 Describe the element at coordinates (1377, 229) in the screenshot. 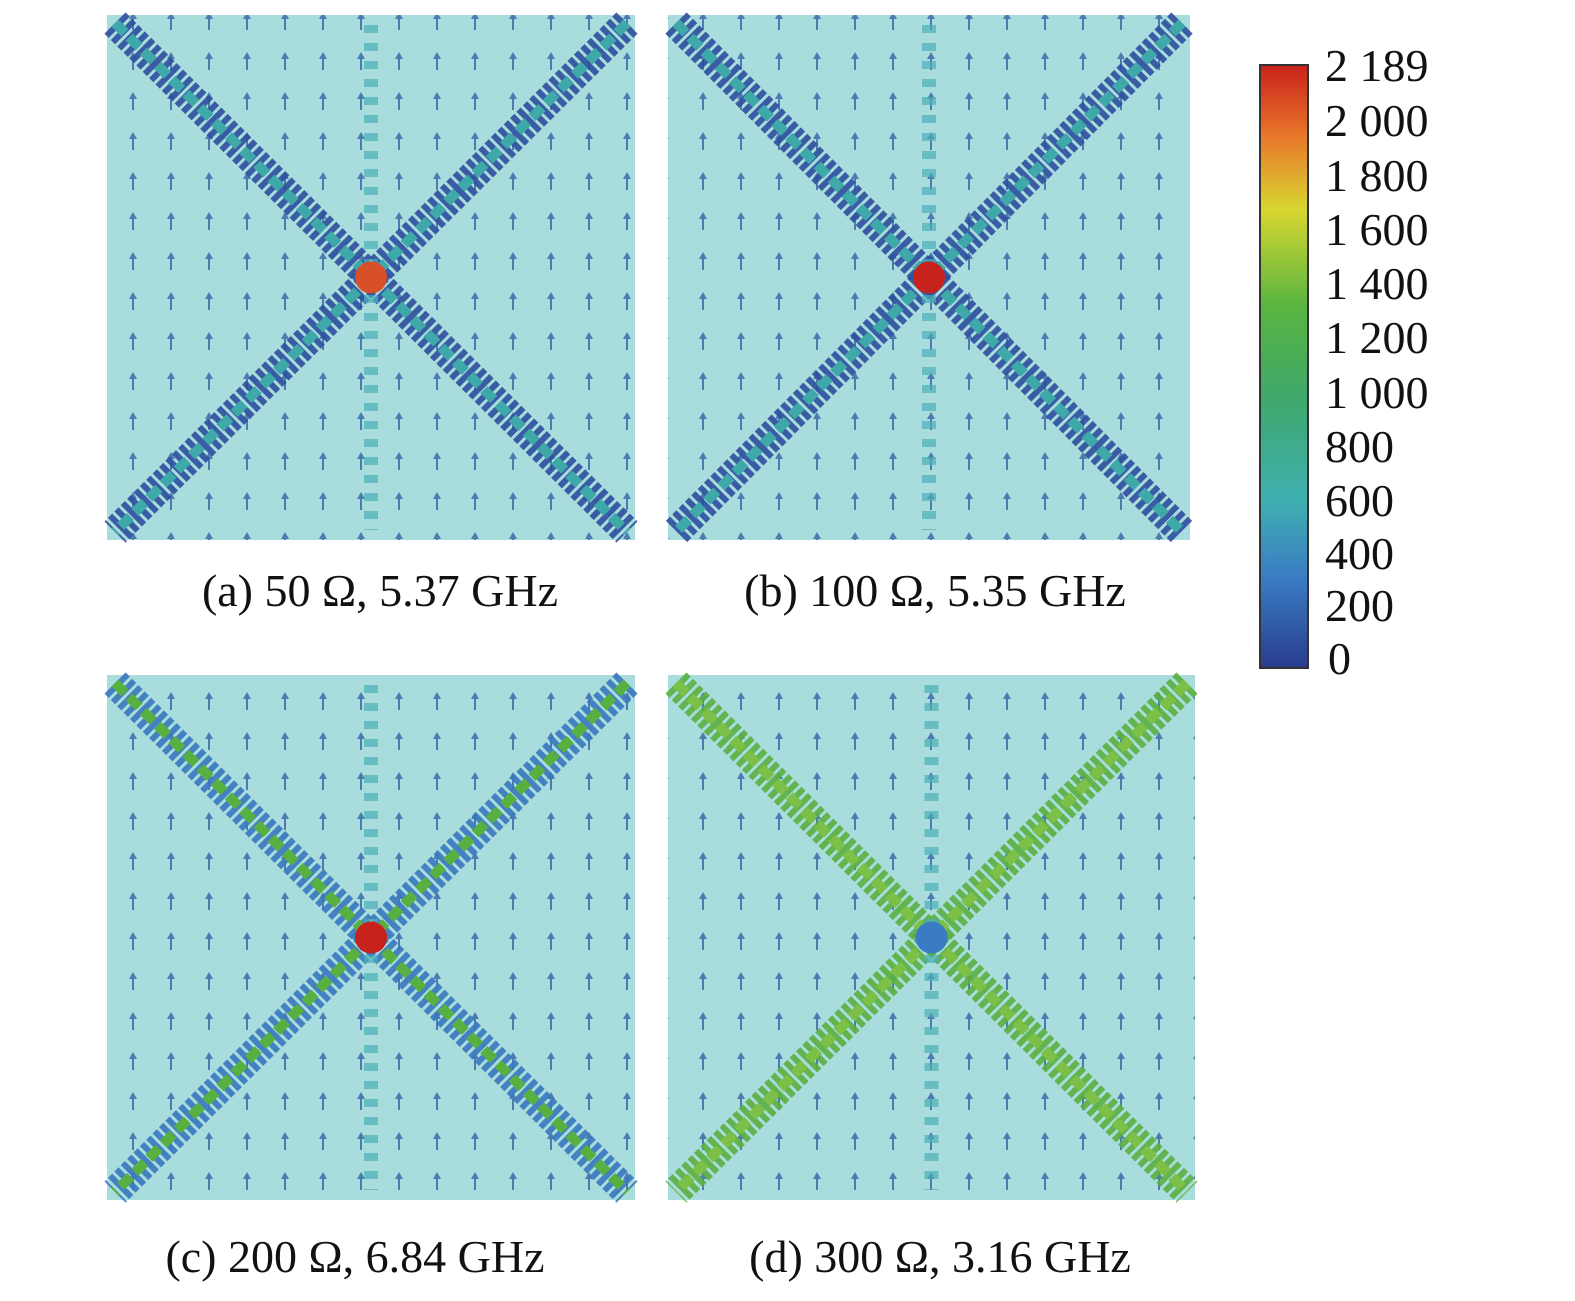

I see `colorbar-label: 1 600` at that location.